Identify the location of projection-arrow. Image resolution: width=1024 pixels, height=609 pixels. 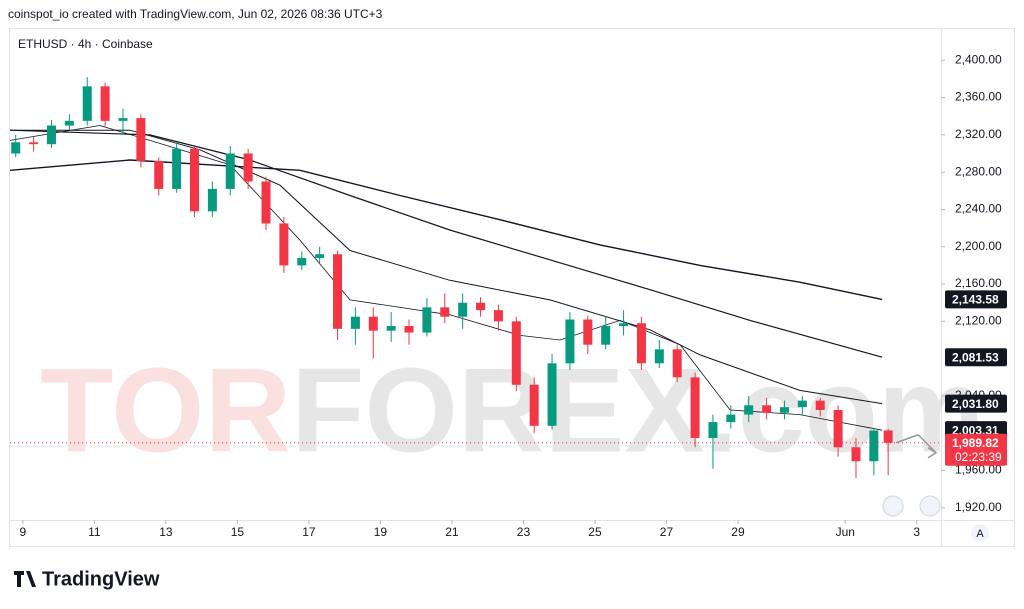
(916, 446).